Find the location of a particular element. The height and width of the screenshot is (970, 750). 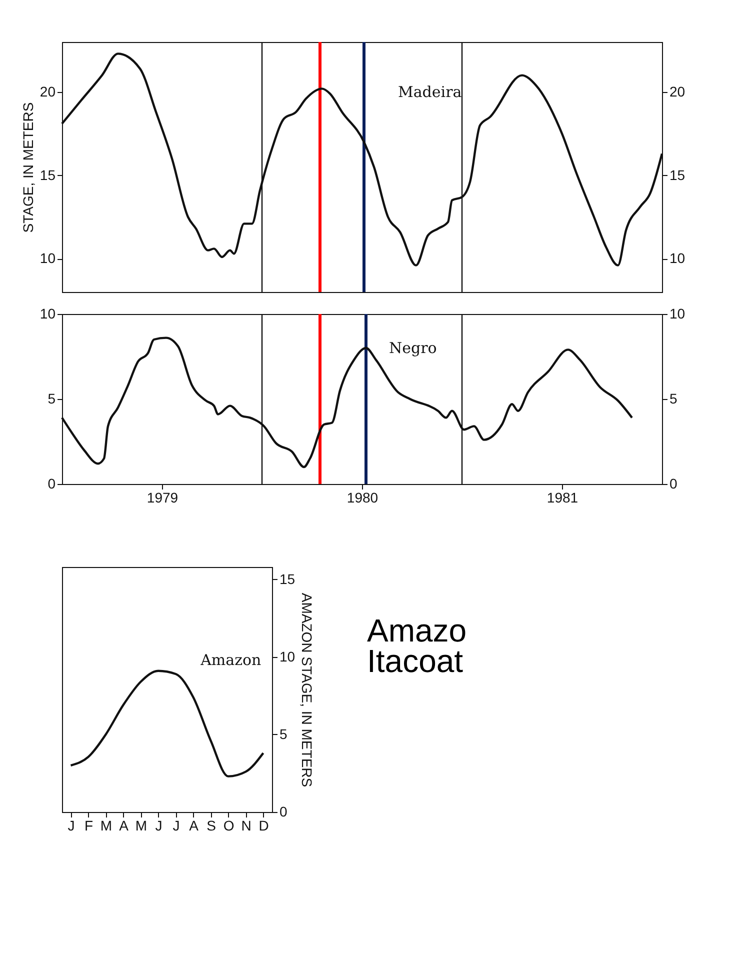

y-tick-label: 5 is located at coordinates (52, 398).